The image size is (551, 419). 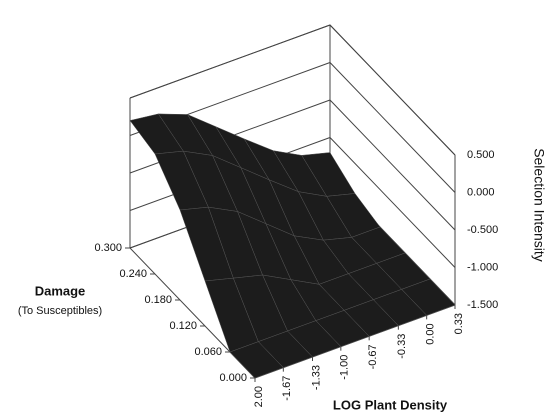 What do you see at coordinates (108, 248) in the screenshot?
I see `y-tick-label: 0.300` at bounding box center [108, 248].